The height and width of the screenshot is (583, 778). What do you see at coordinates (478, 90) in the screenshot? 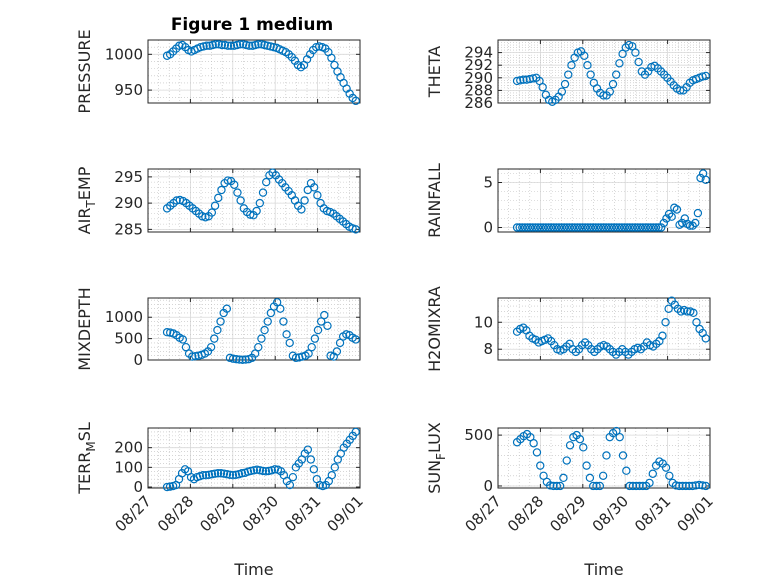
I see `y-tick-label: 288` at bounding box center [478, 90].